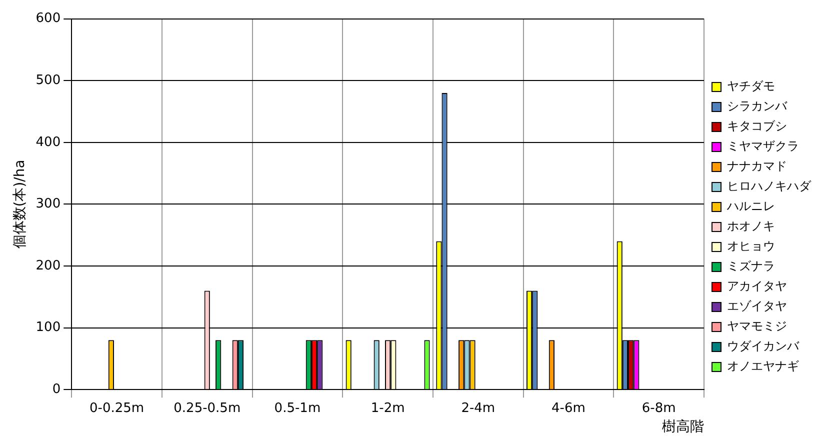  Describe the element at coordinates (757, 326) in the screenshot. I see `legend-label: ヤマモミジ` at that location.